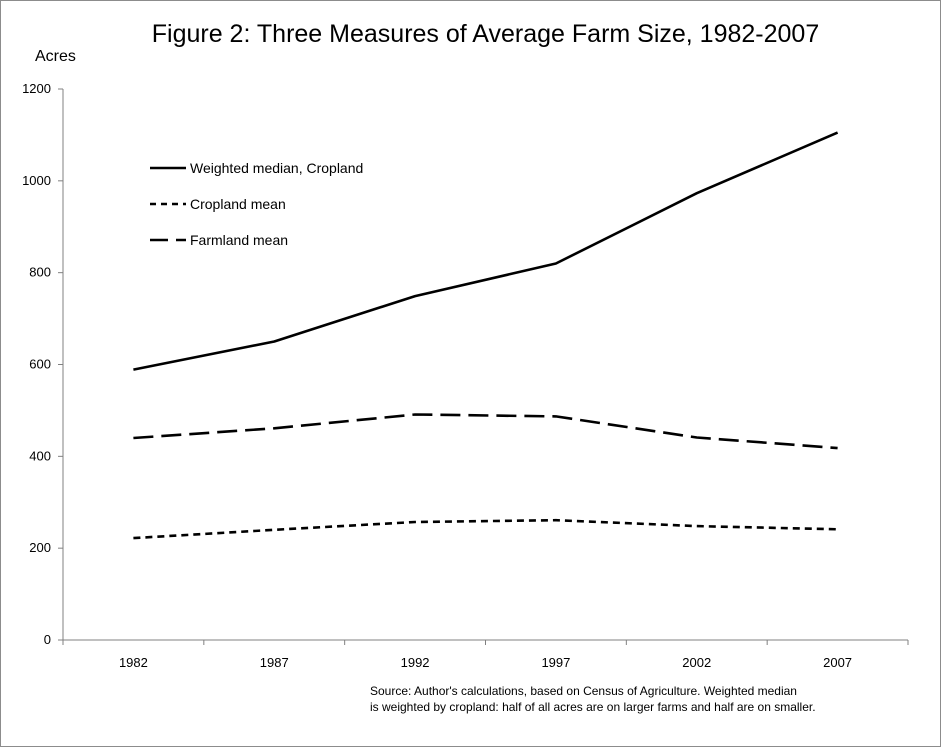  Describe the element at coordinates (133, 662) in the screenshot. I see `x-tick-label: 1982` at that location.